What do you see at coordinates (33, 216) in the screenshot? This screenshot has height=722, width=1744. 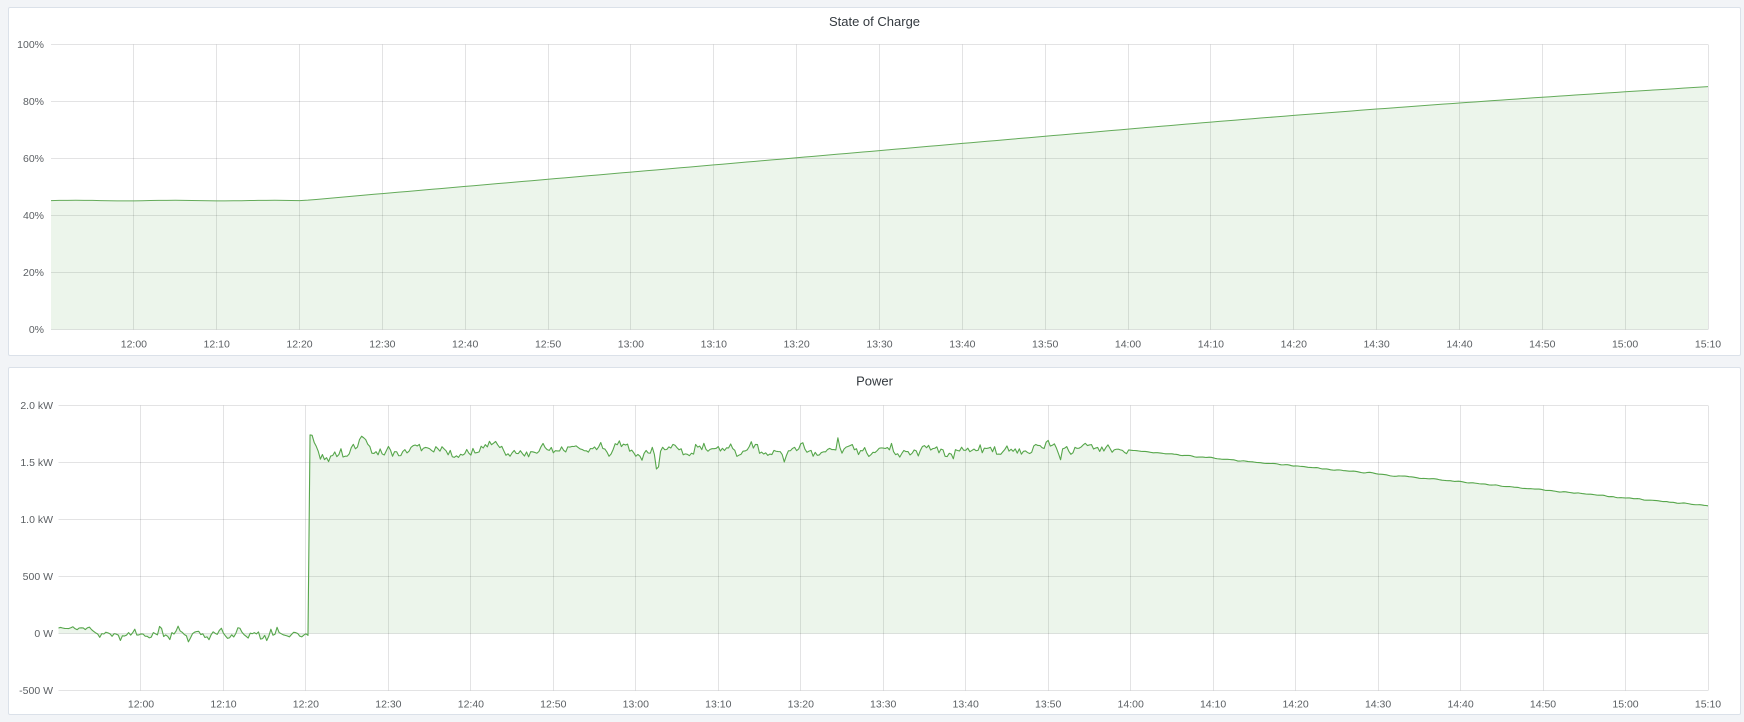 I see `svg-text: 40%` at bounding box center [33, 216].